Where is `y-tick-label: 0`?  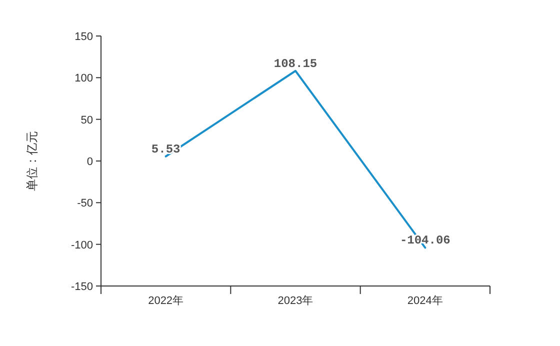 y-tick-label: 0 is located at coordinates (89, 162).